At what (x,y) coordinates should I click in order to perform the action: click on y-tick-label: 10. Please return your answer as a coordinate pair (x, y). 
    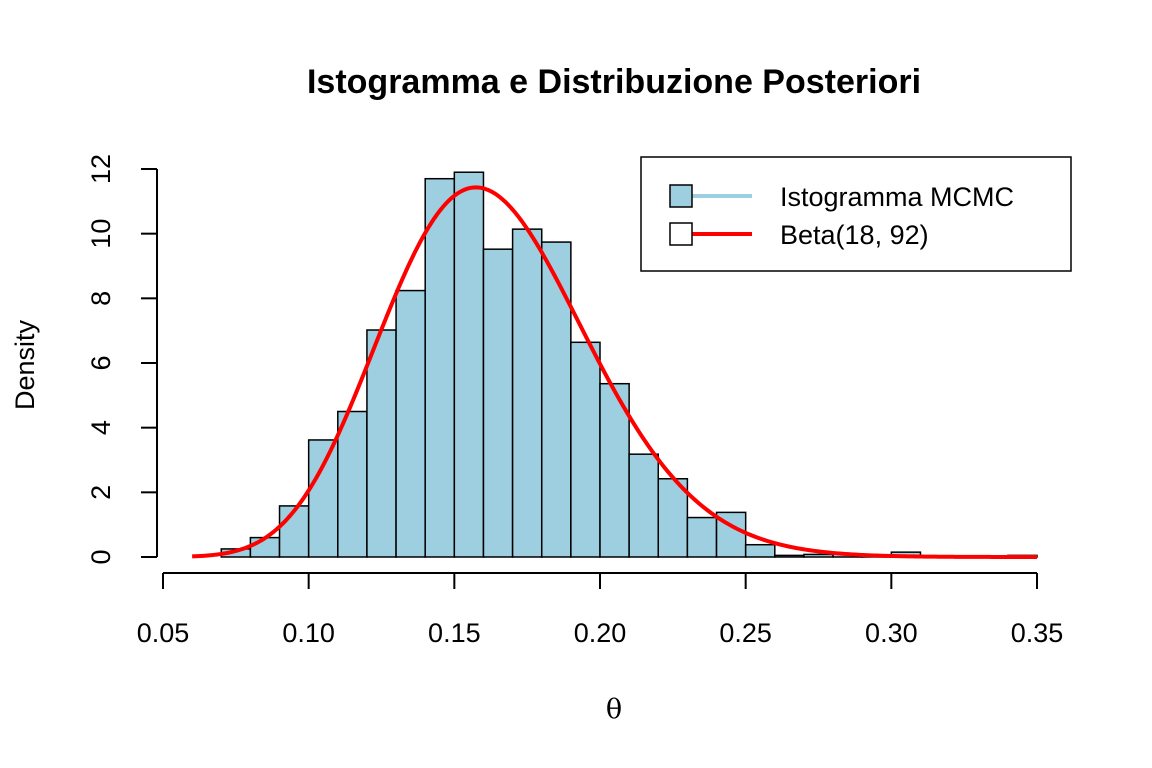
    Looking at the image, I should click on (101, 234).